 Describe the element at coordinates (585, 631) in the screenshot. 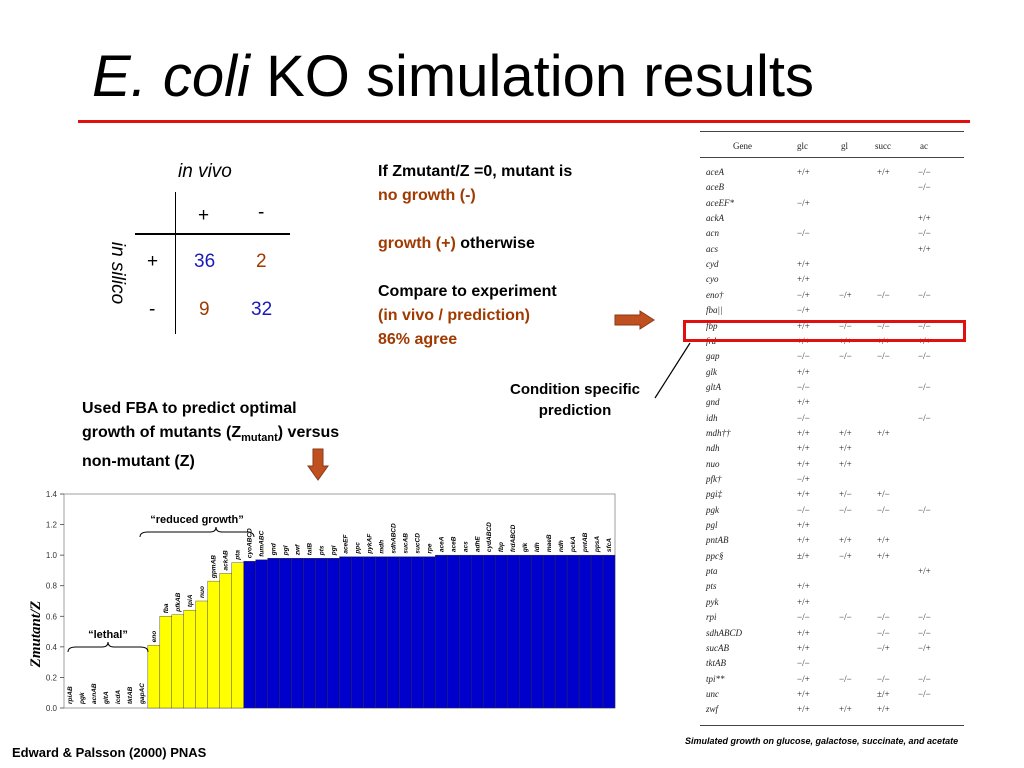

I see `bar-pntAB` at that location.